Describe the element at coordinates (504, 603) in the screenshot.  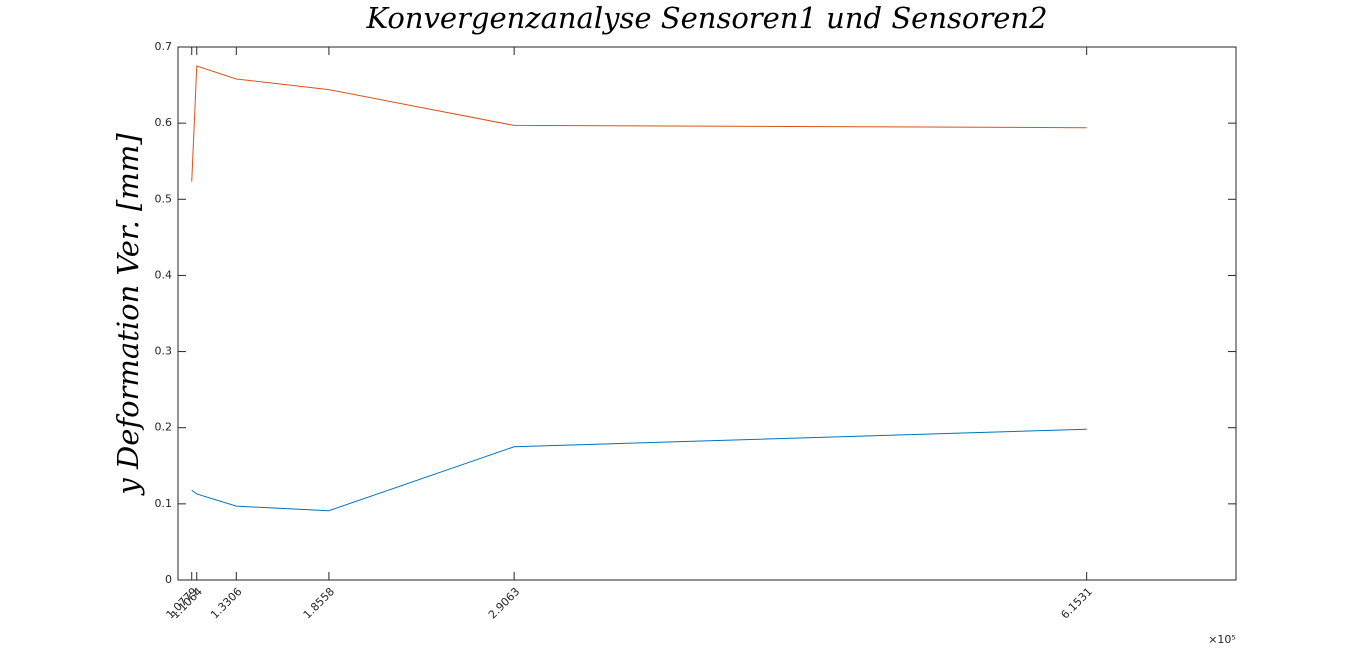
I see `x-tick-label: 2.9063` at that location.